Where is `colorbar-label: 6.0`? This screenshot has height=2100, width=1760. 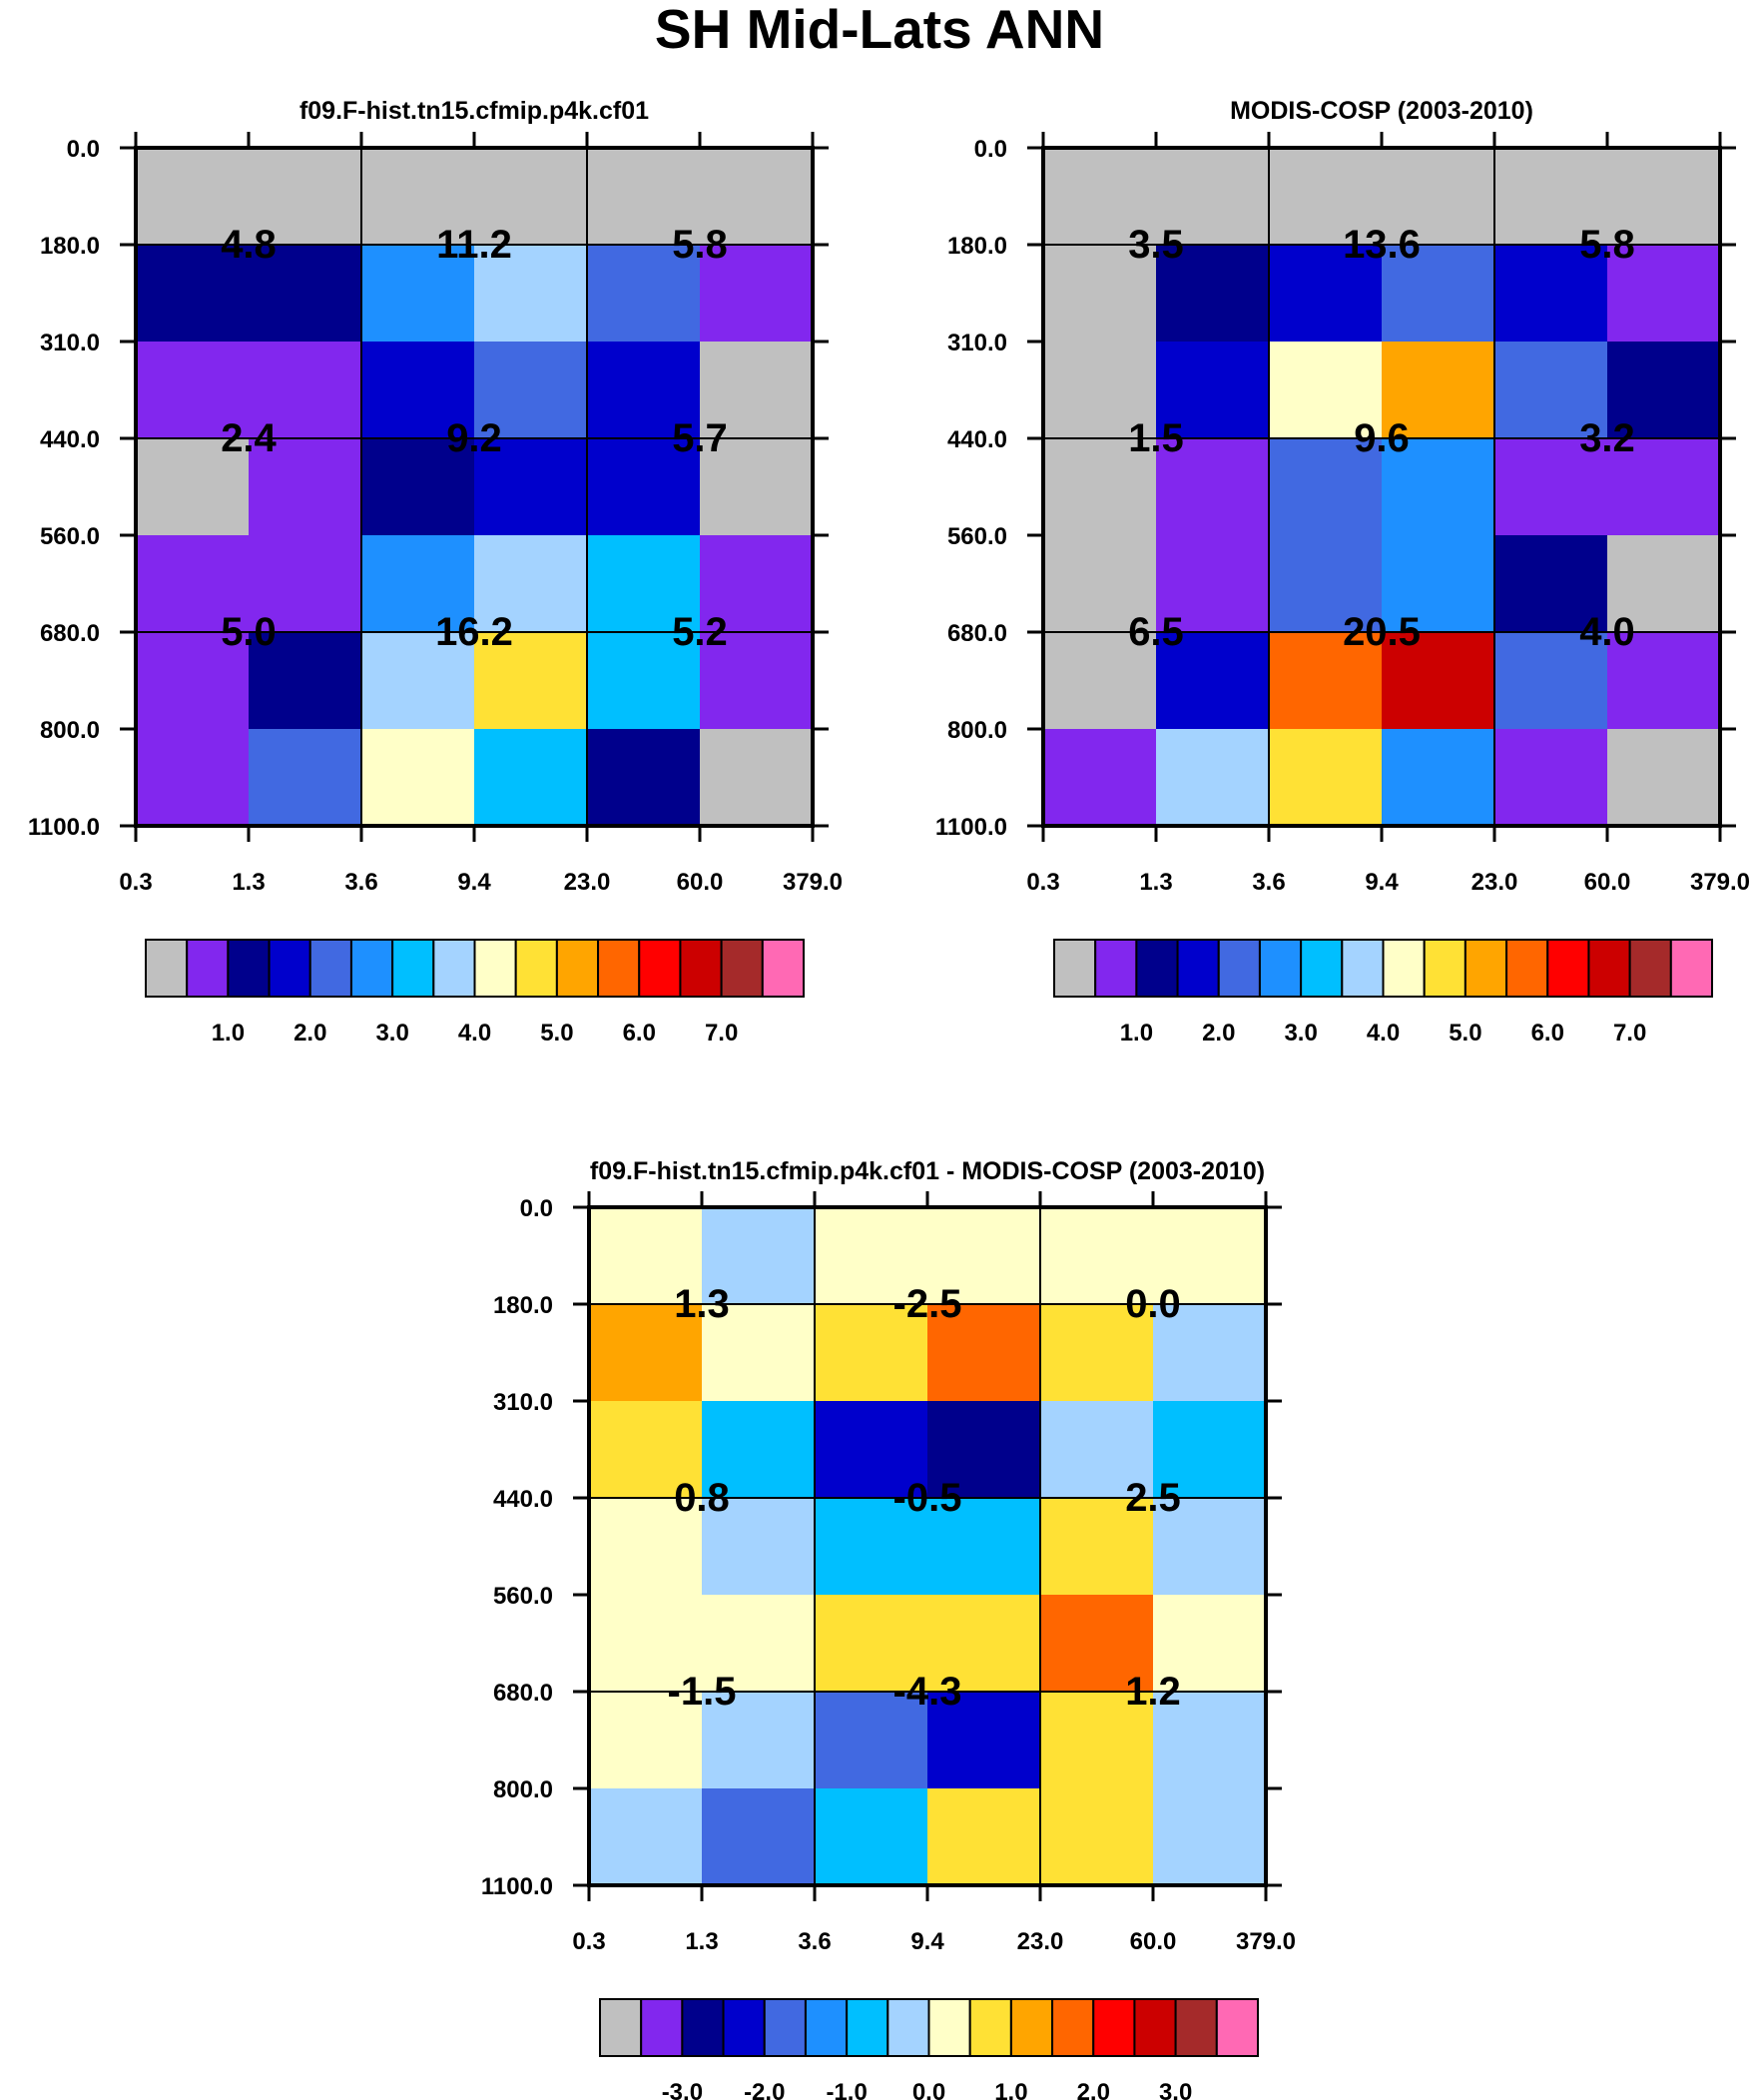 colorbar-label: 6.0 is located at coordinates (639, 1033).